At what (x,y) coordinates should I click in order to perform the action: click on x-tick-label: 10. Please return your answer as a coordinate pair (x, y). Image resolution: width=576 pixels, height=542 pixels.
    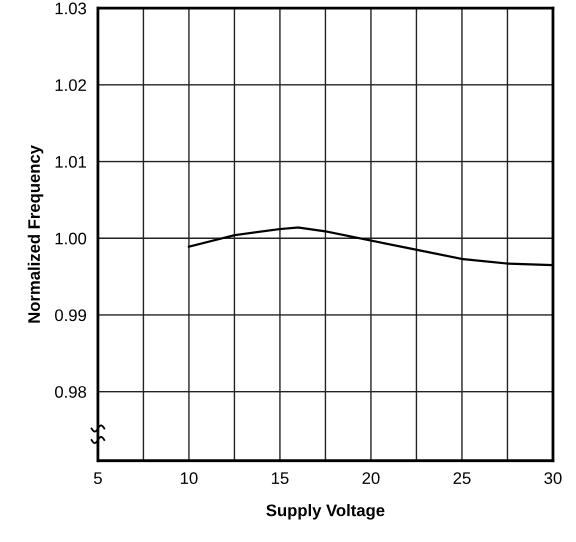
    Looking at the image, I should click on (189, 478).